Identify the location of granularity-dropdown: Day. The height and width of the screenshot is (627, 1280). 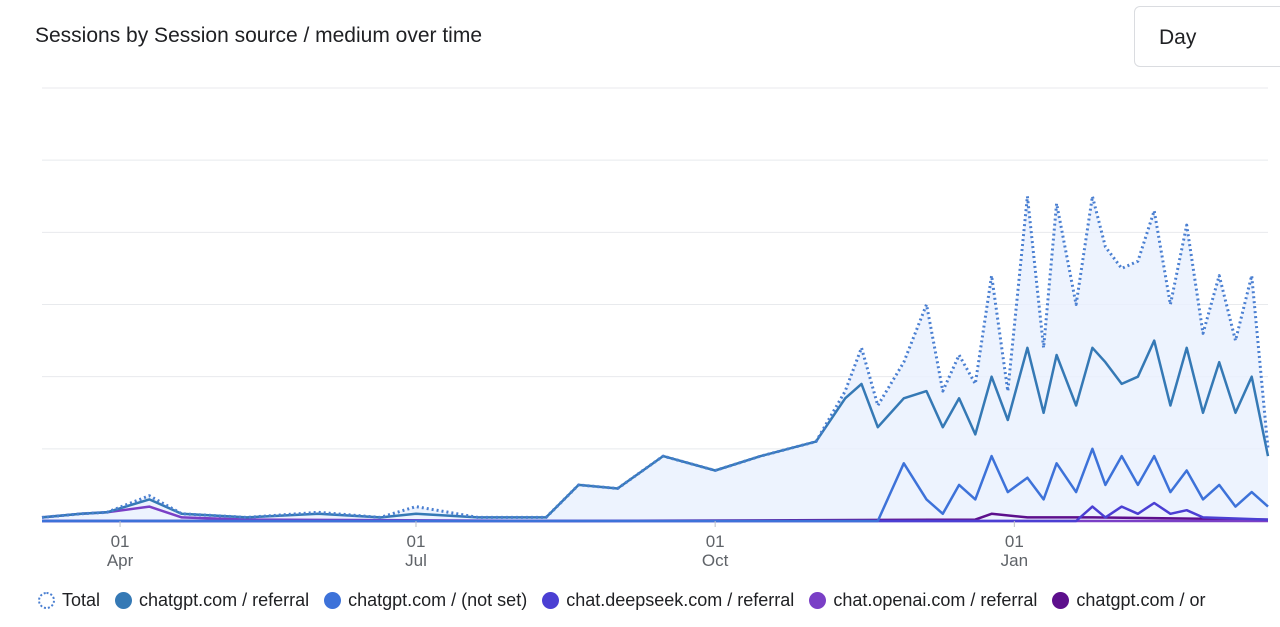
(1207, 36).